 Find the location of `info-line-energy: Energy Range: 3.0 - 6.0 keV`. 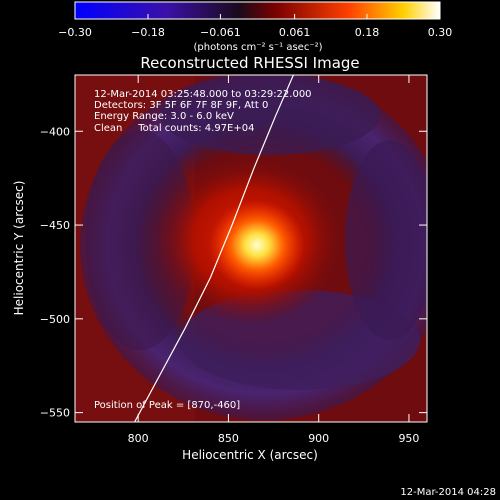

info-line-energy: Energy Range: 3.0 - 6.0 keV is located at coordinates (164, 116).